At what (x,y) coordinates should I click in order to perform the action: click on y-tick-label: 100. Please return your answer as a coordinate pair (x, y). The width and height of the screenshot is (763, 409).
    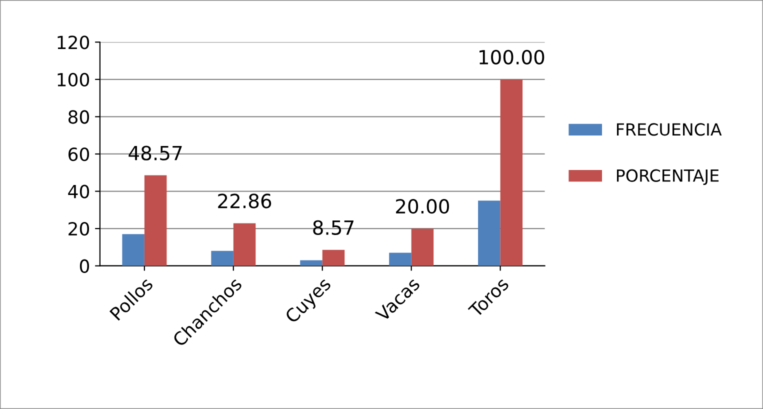
    Looking at the image, I should click on (74, 79).